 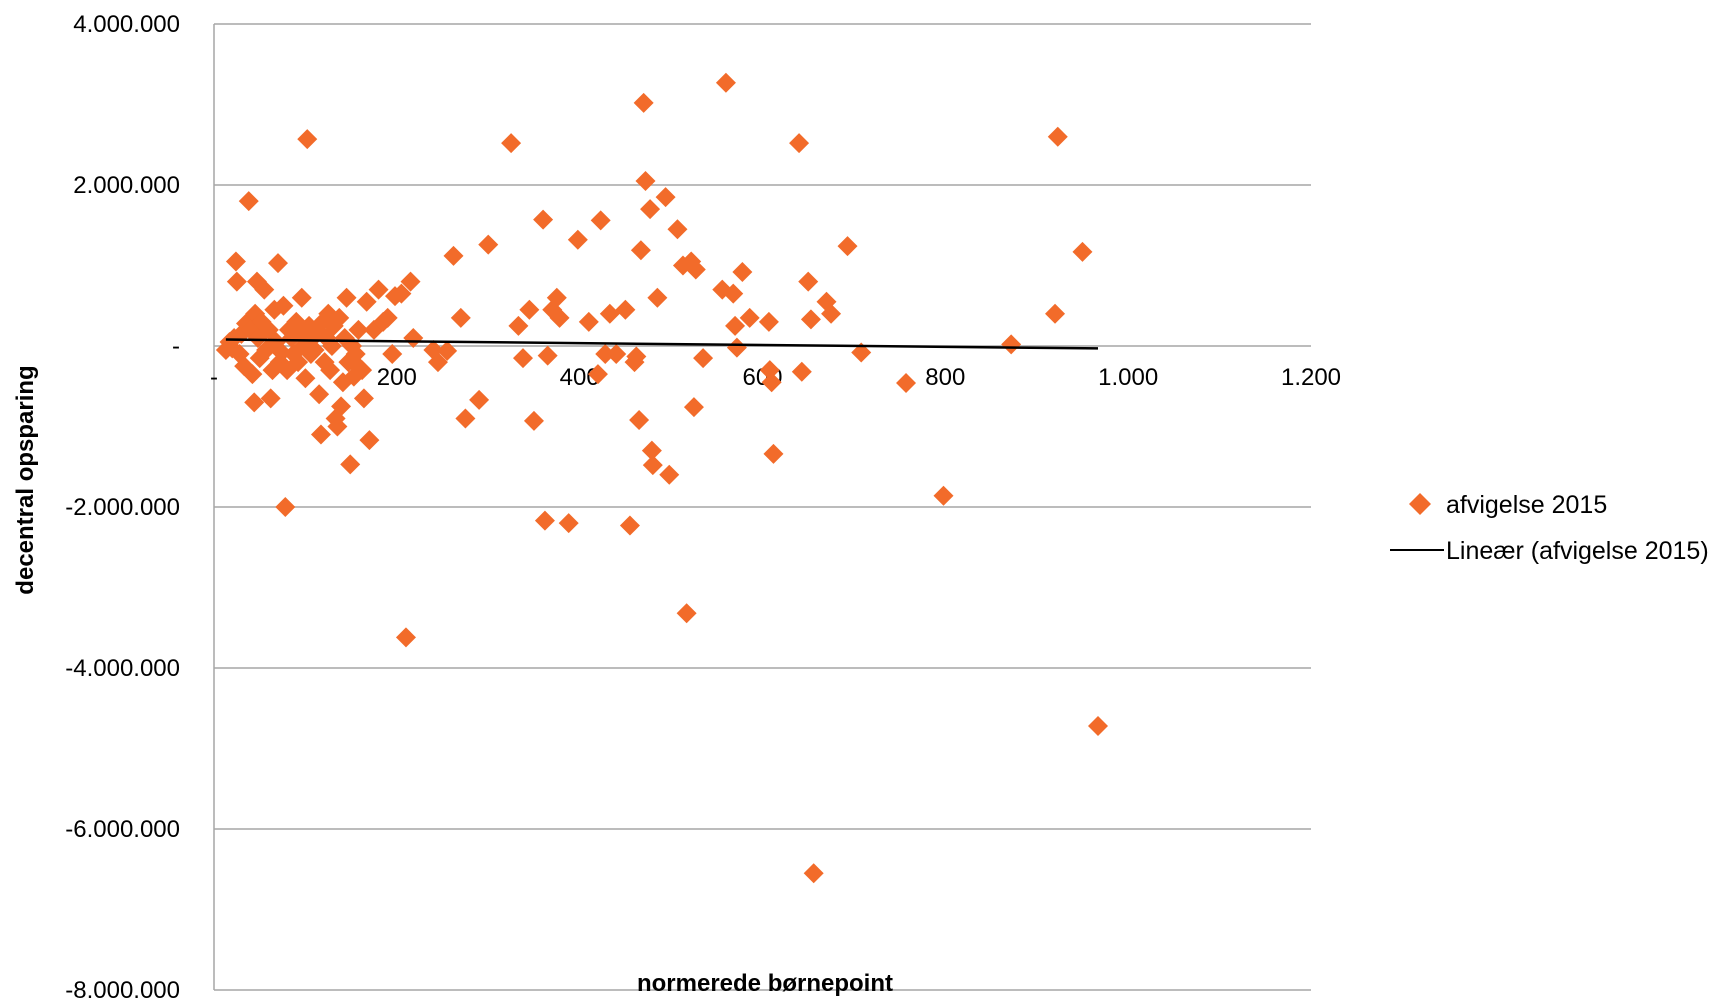 I want to click on y-tick-label: -4.000.000, so click(x=122, y=668).